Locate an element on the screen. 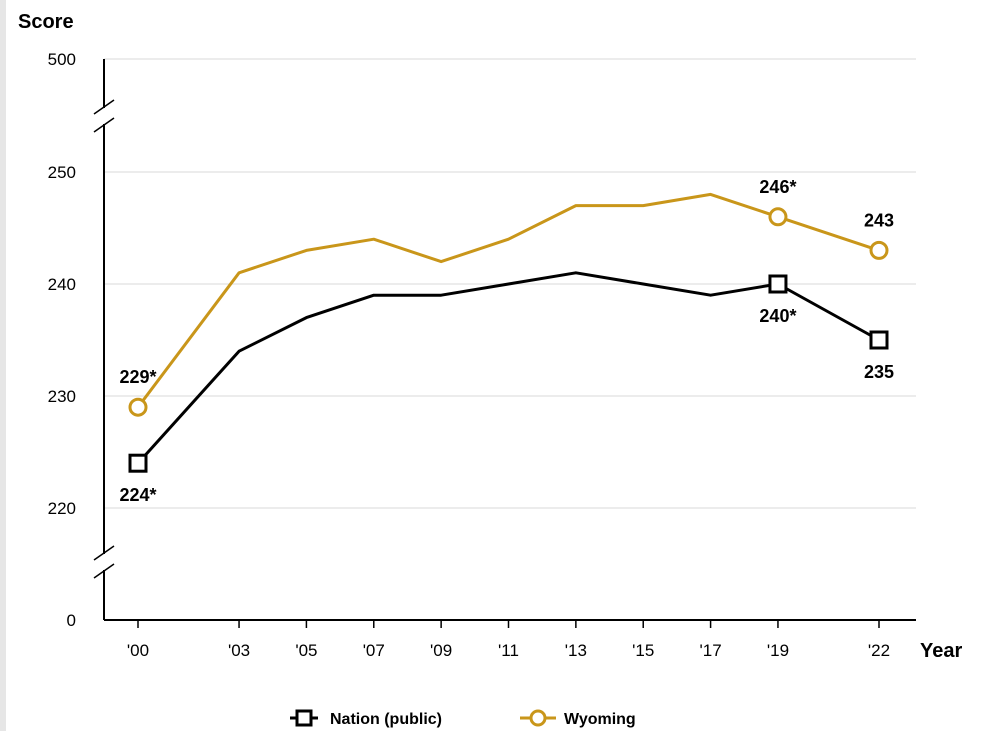  x-tick-label: '17 is located at coordinates (711, 650).